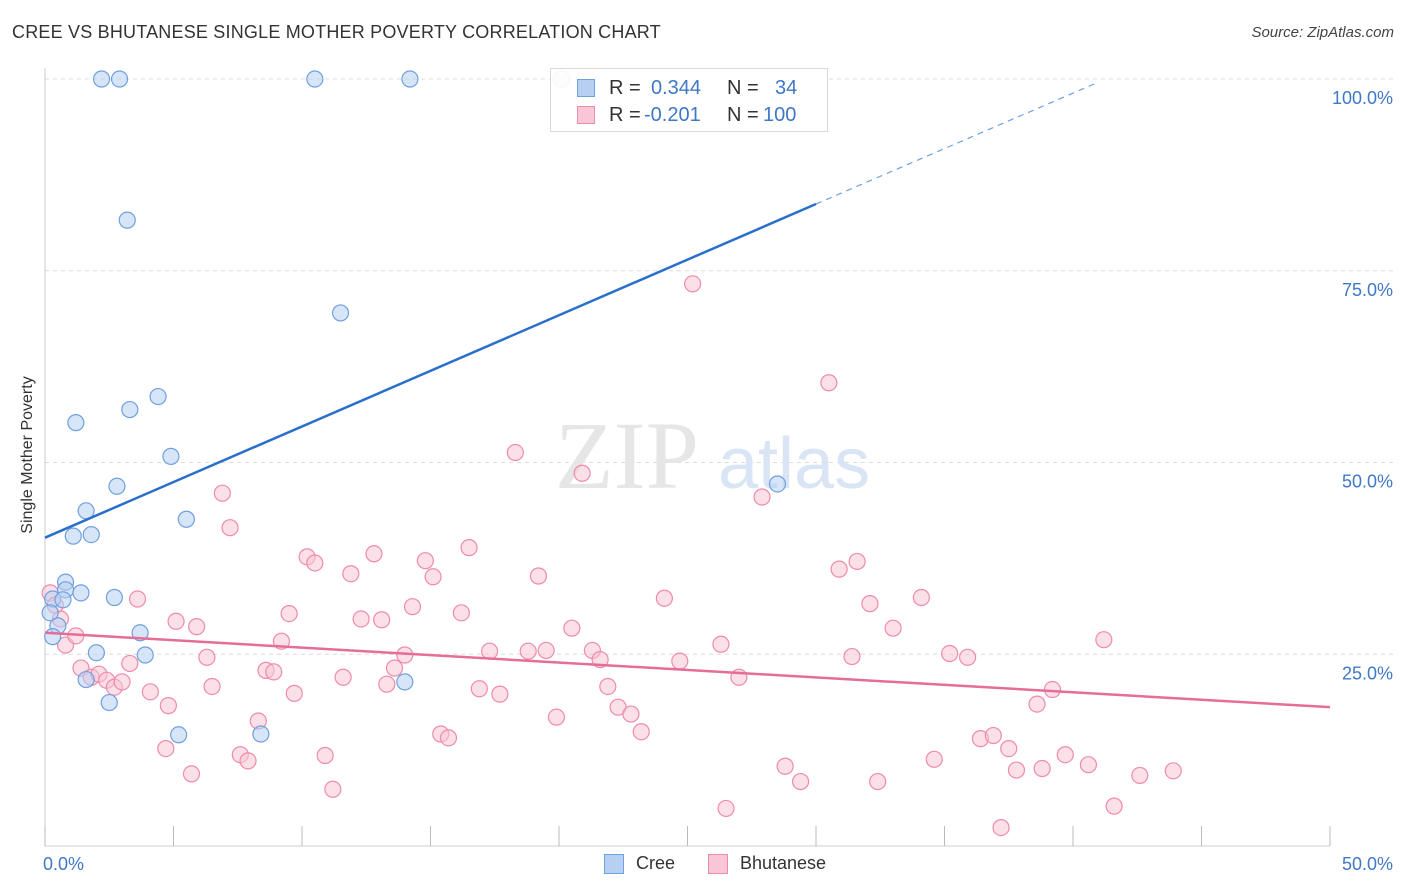 The height and width of the screenshot is (892, 1406). Describe the element at coordinates (780, 115) in the screenshot. I see `bhutanese-n-value: 100` at that location.